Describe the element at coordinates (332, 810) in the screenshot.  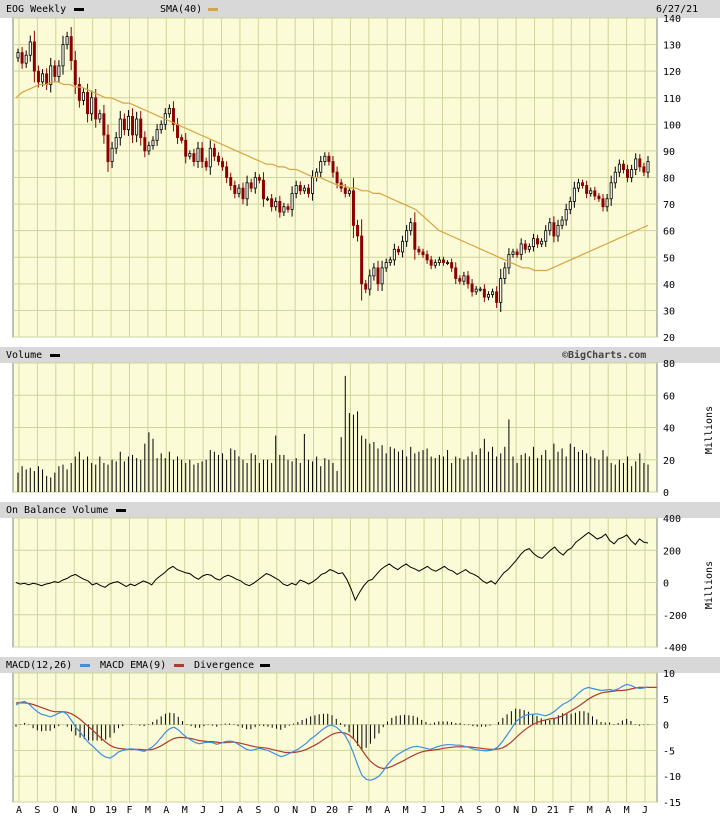
I see `x-tick-label: 20` at that location.